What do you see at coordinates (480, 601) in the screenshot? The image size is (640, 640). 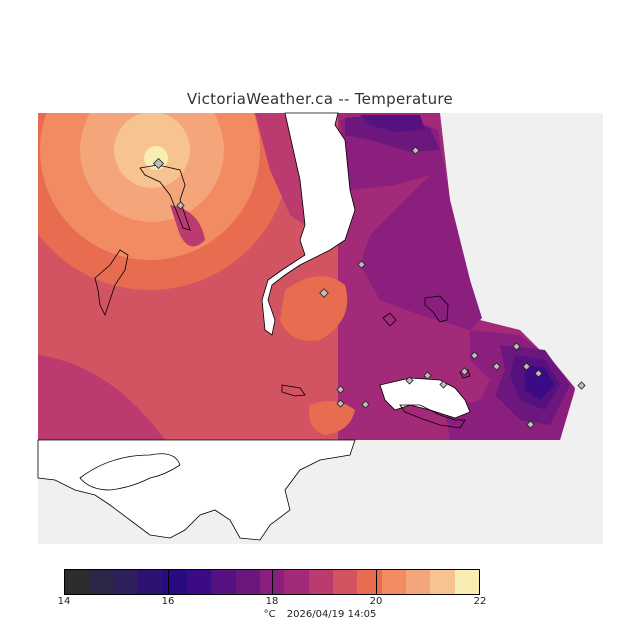 I see `colorbar-tick-label: 22` at bounding box center [480, 601].